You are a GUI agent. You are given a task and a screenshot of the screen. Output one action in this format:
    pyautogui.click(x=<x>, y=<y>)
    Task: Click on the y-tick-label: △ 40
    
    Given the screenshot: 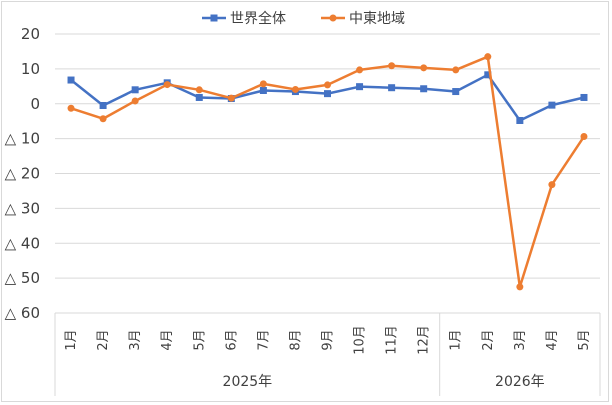 What is the action you would take?
    pyautogui.click(x=22, y=243)
    